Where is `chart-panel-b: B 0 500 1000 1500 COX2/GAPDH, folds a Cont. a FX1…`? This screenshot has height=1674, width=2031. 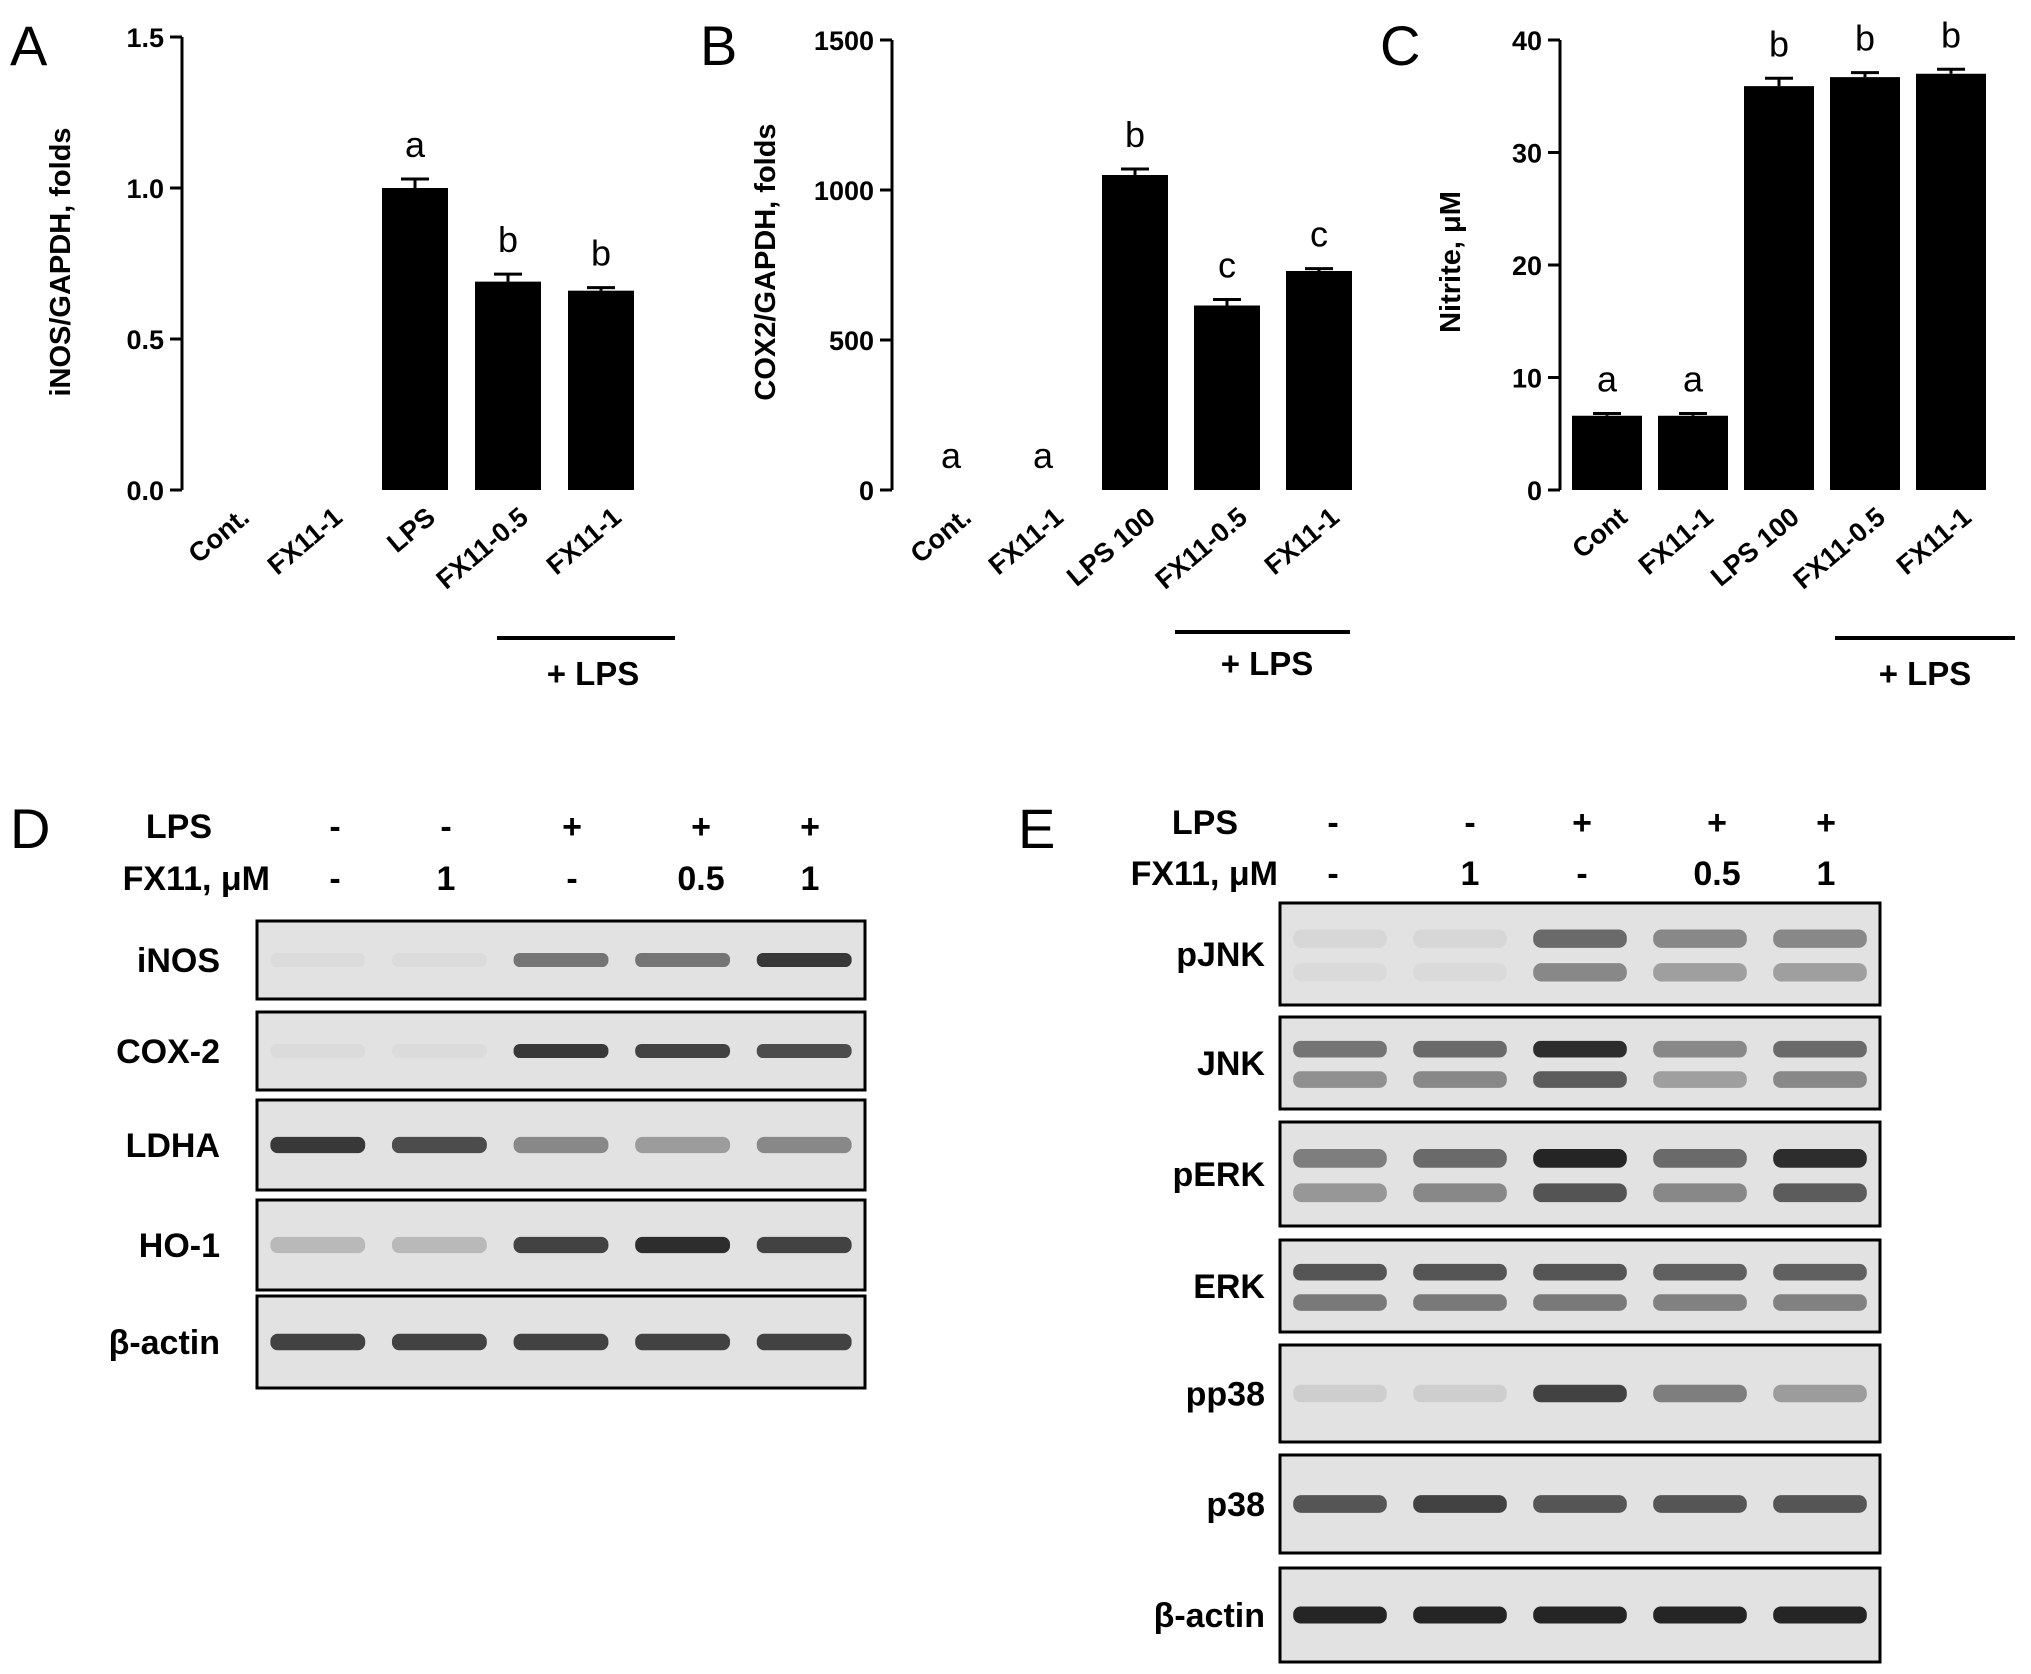 chart-panel-b: B 0 500 1000 1500 COX2/GAPDH, folds a Cont. a FX1… is located at coordinates (1026, 348).